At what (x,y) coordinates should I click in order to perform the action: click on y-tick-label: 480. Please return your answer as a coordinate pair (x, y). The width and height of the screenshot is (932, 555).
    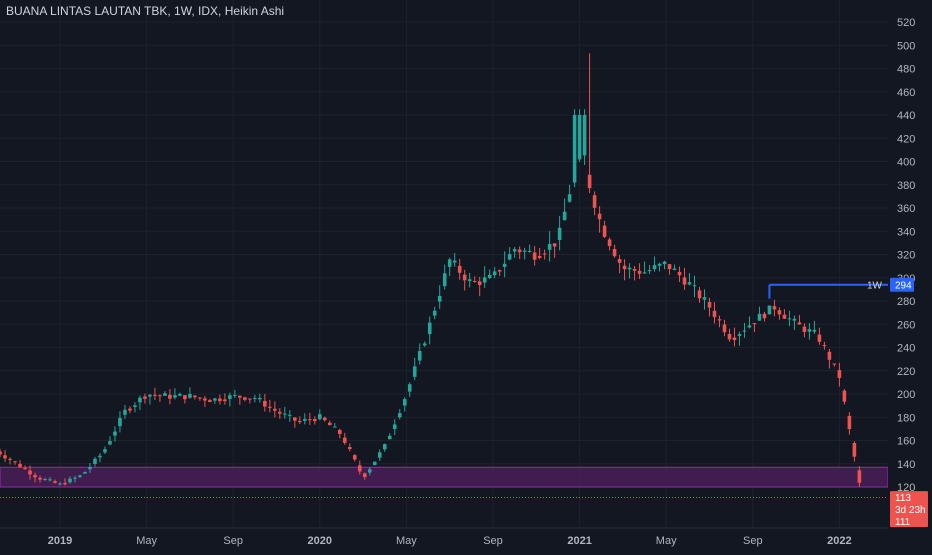
    Looking at the image, I should click on (906, 70).